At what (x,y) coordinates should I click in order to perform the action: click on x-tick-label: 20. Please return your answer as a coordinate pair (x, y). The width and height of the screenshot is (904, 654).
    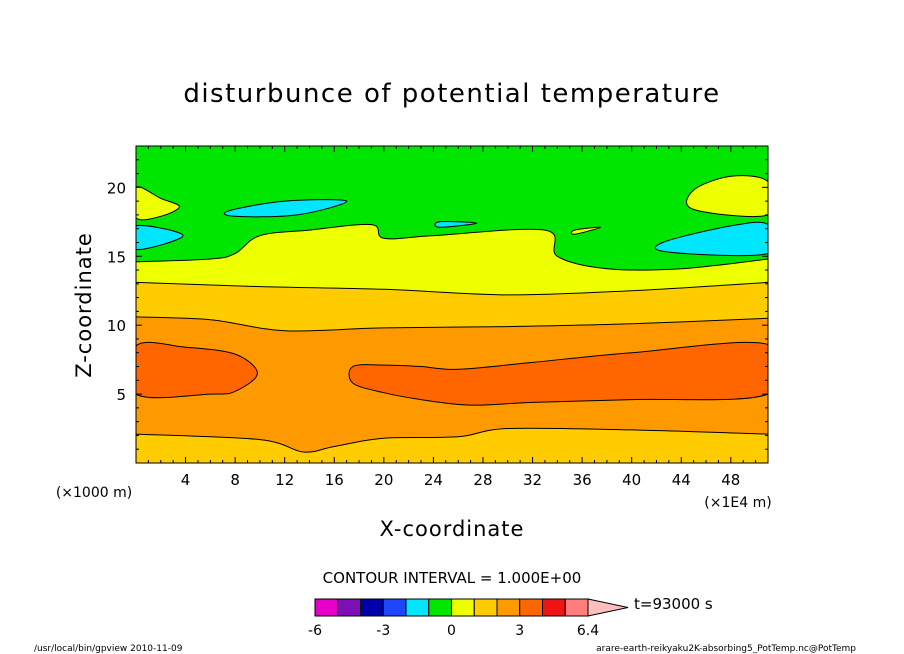
    Looking at the image, I should click on (383, 480).